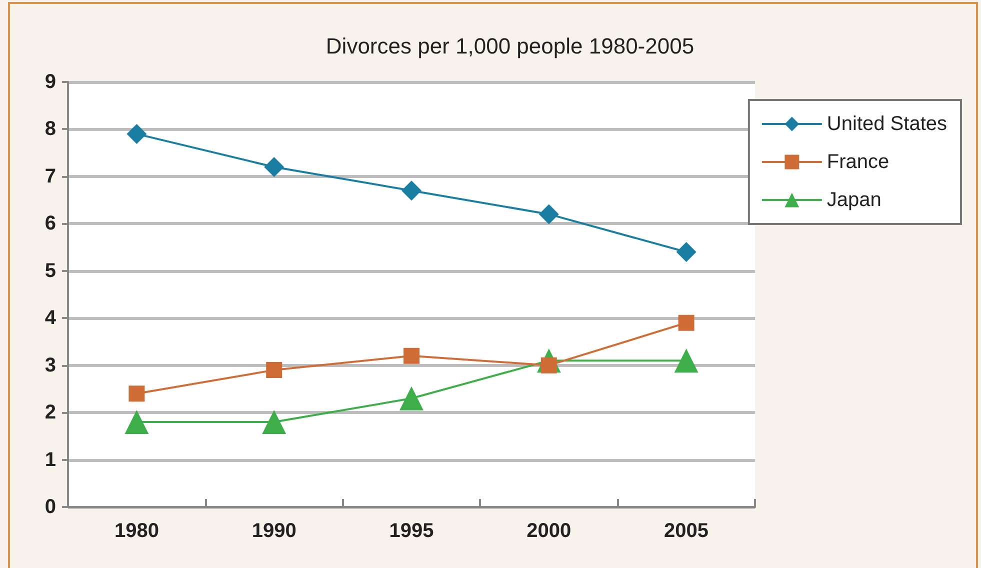  Describe the element at coordinates (50, 318) in the screenshot. I see `y-tick-label: 4` at that location.